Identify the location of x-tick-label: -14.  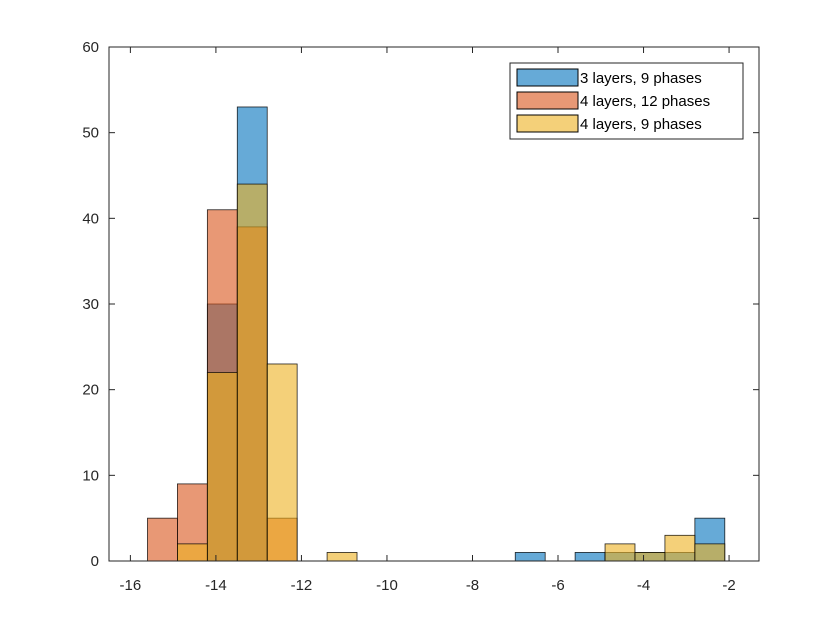
(216, 585).